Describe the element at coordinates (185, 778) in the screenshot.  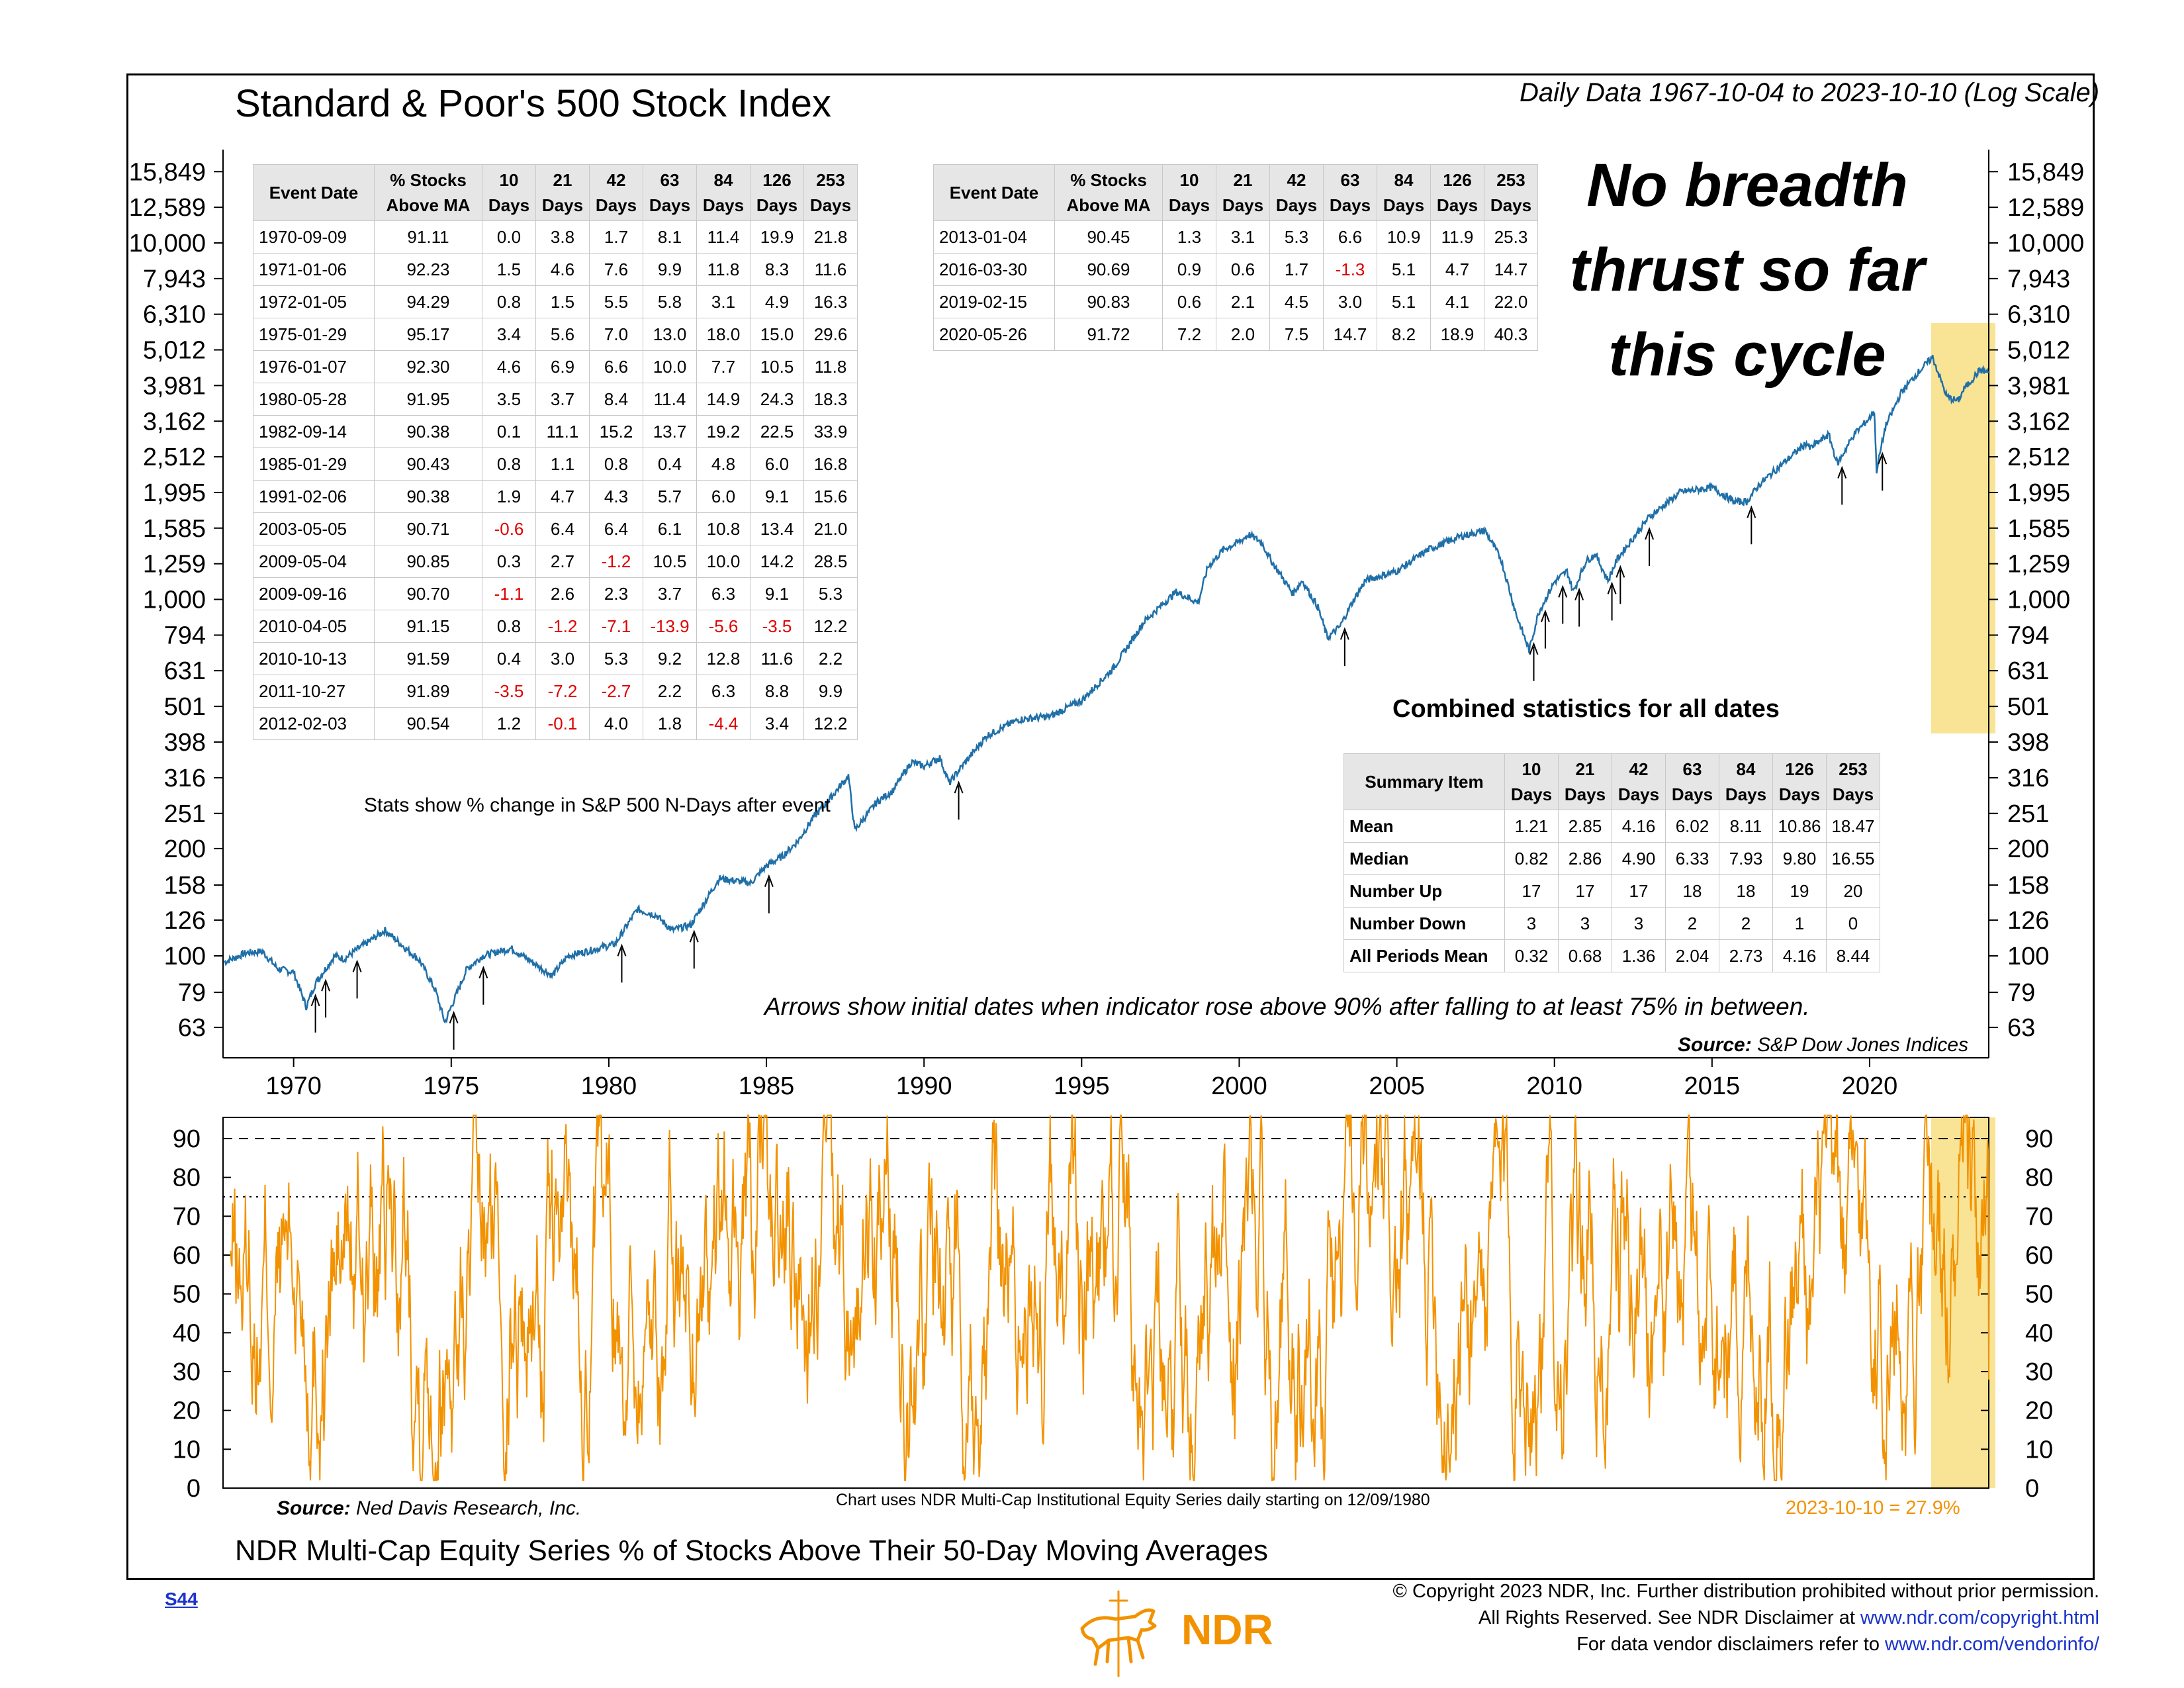
I see `y-tick-label-left: 316` at that location.